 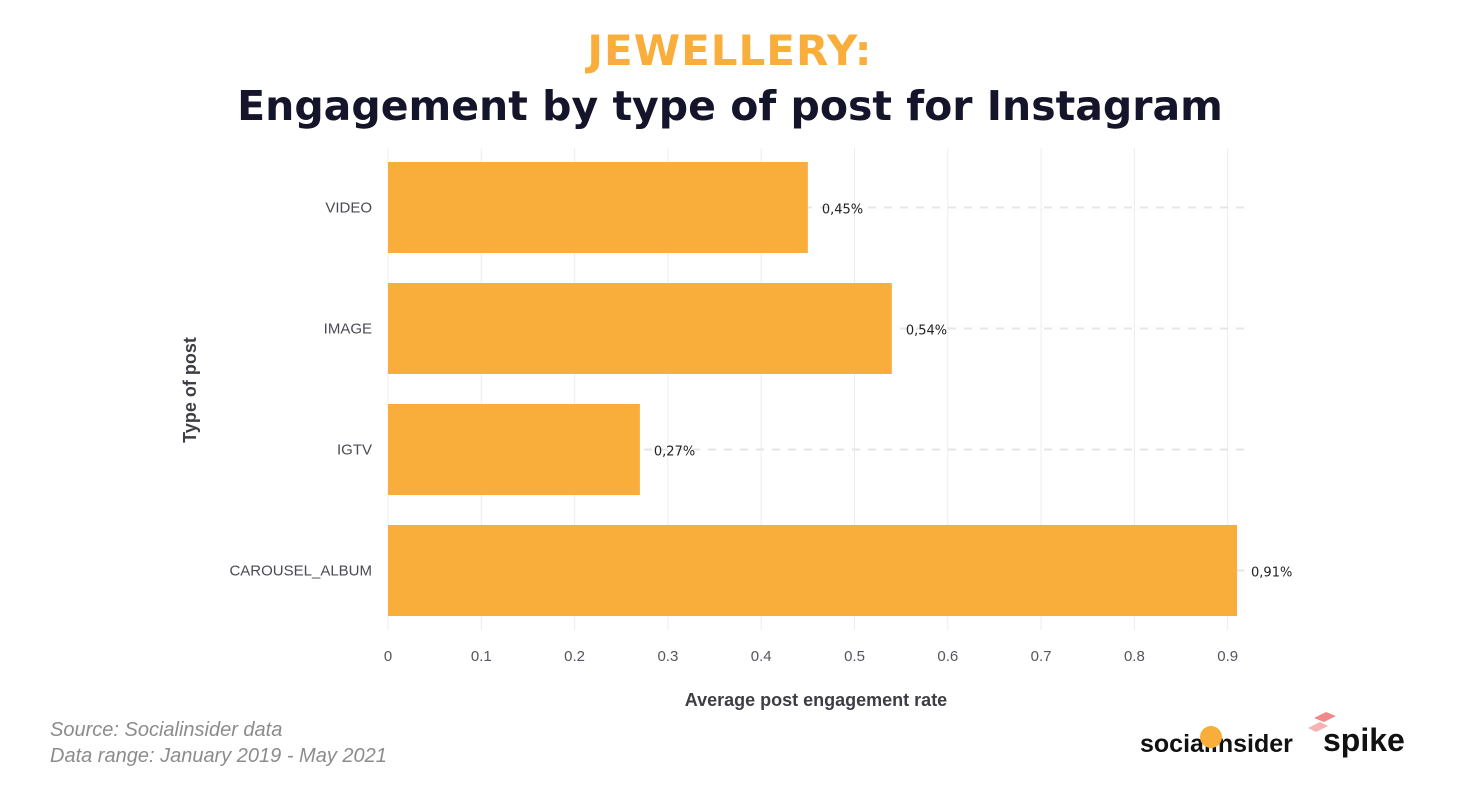 I want to click on value-label: 0,91%, so click(x=1271, y=573).